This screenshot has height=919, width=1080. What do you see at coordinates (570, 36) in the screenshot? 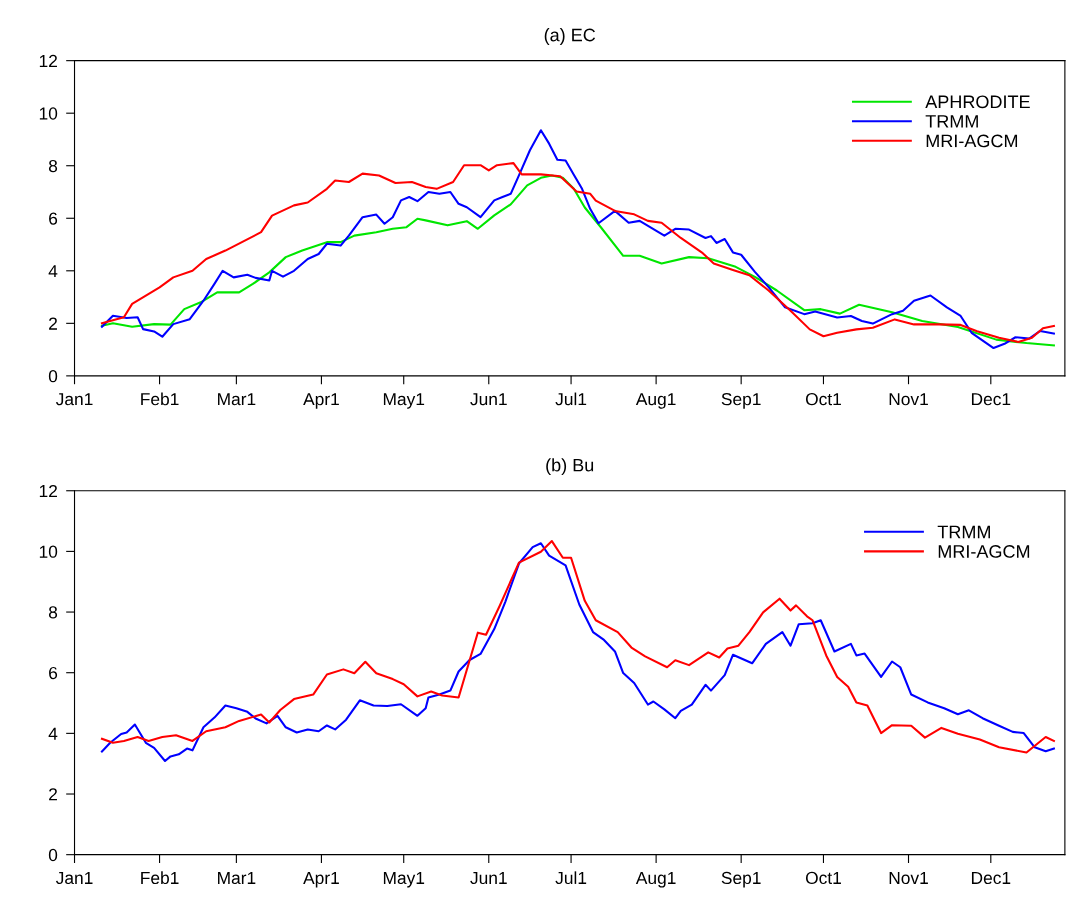
I see `chart-title: (a) EC` at bounding box center [570, 36].